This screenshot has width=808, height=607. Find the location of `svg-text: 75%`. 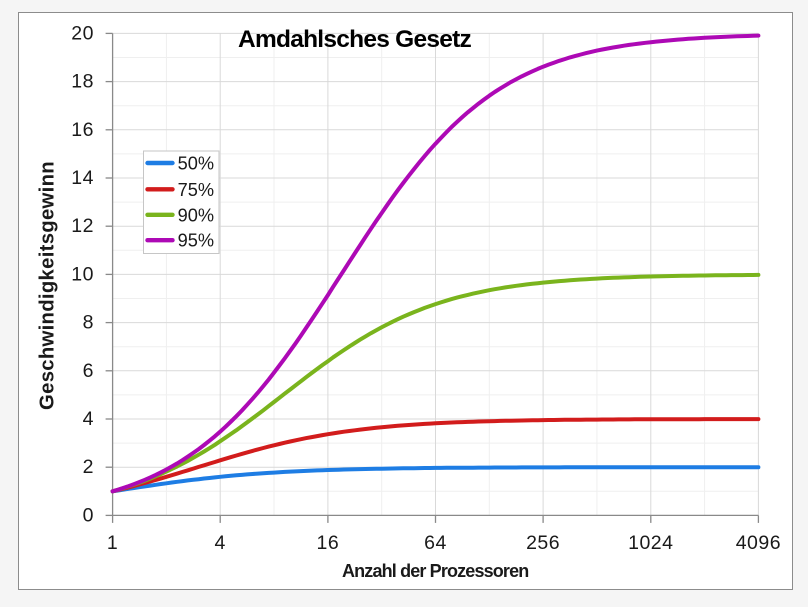

svg-text: 75% is located at coordinates (196, 190).